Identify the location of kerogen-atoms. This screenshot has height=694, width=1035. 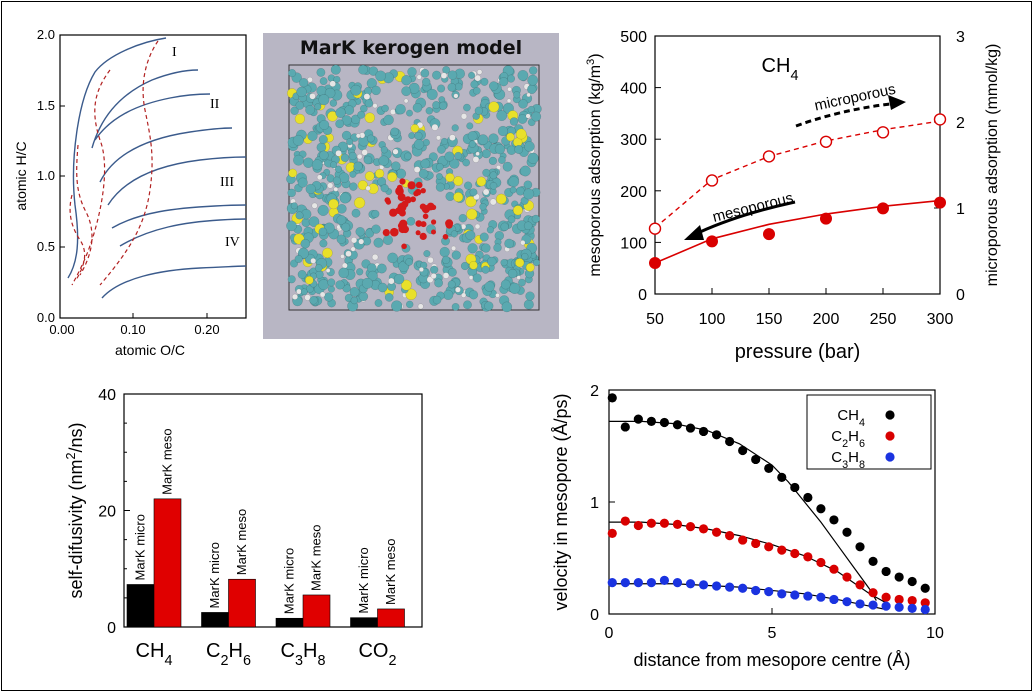
(414, 188).